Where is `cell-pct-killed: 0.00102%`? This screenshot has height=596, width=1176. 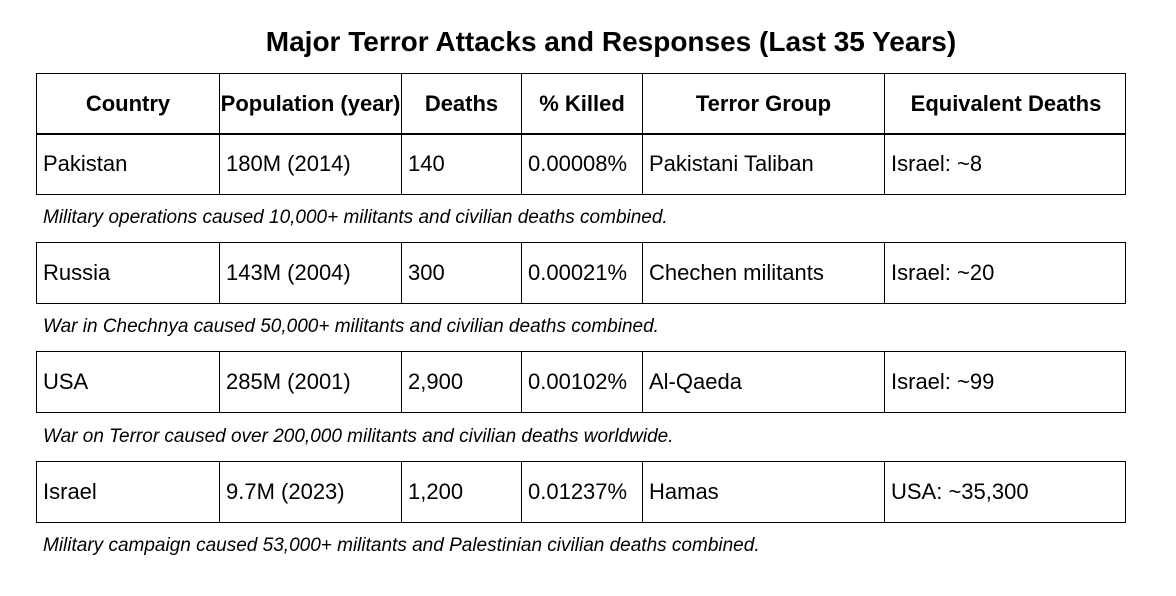 cell-pct-killed: 0.00102% is located at coordinates (581, 382).